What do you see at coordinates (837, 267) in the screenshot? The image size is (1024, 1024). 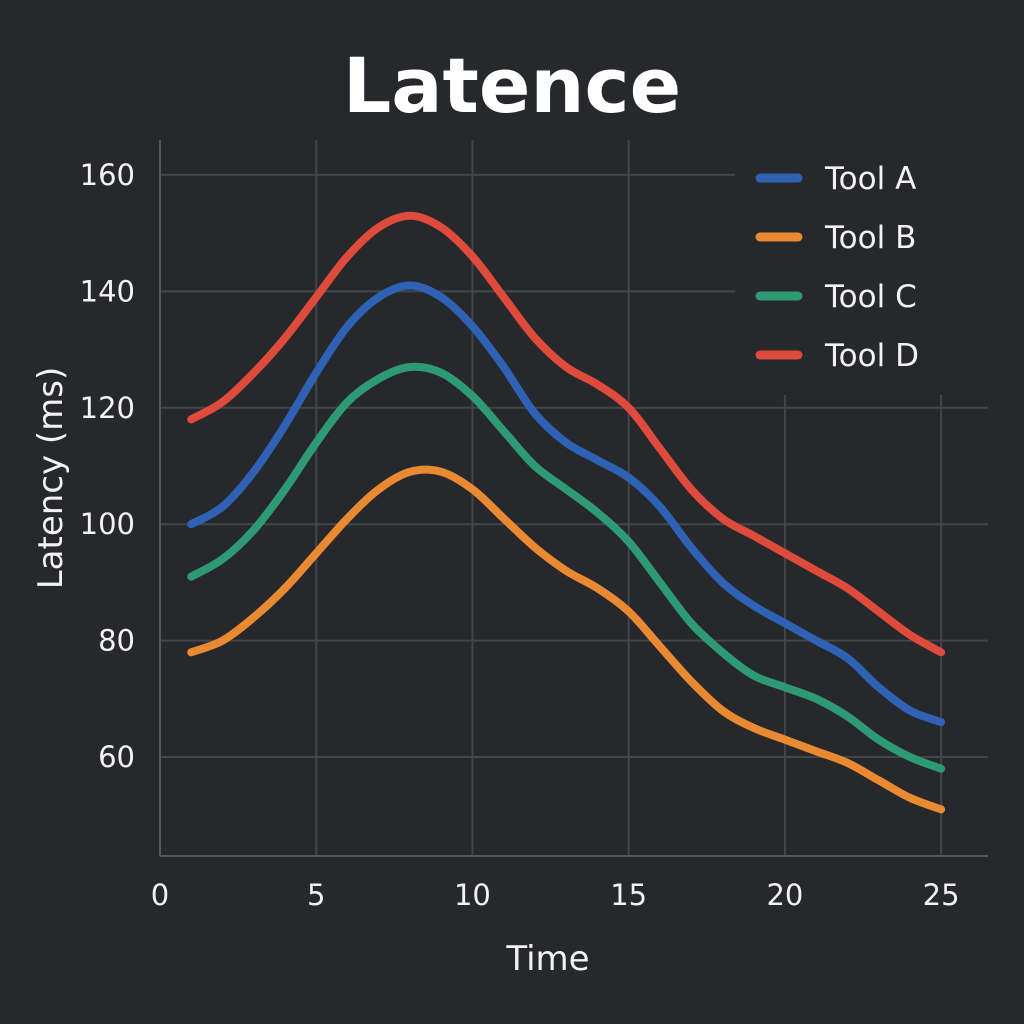 I see `legend: Tool A Tool B Tool C Tool D` at bounding box center [837, 267].